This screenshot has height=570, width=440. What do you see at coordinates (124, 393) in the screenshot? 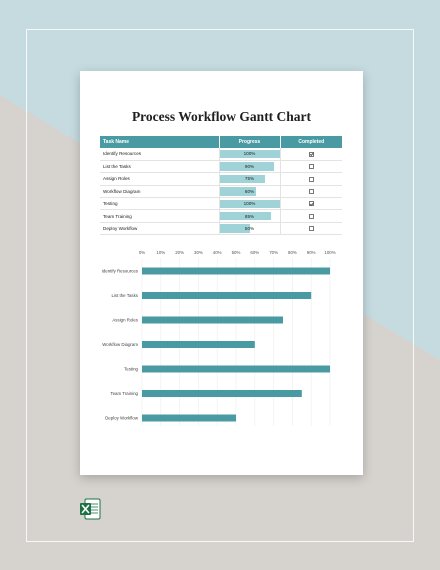
I see `category-label: Team Training` at bounding box center [124, 393].